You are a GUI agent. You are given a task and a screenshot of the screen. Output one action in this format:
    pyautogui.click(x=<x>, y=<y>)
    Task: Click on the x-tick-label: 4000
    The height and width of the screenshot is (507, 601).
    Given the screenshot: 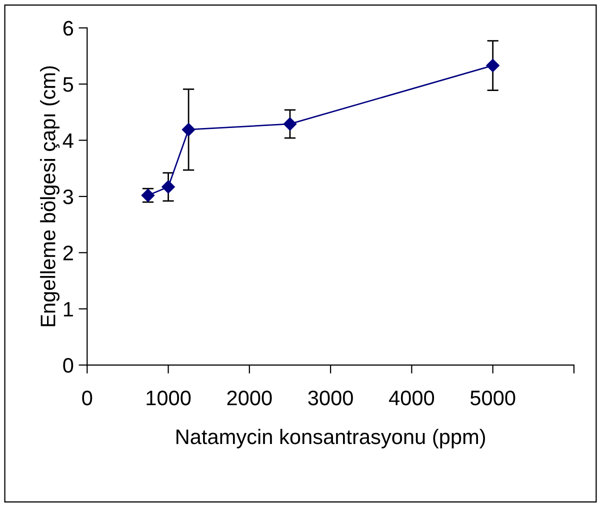 What is the action you would take?
    pyautogui.click(x=411, y=398)
    